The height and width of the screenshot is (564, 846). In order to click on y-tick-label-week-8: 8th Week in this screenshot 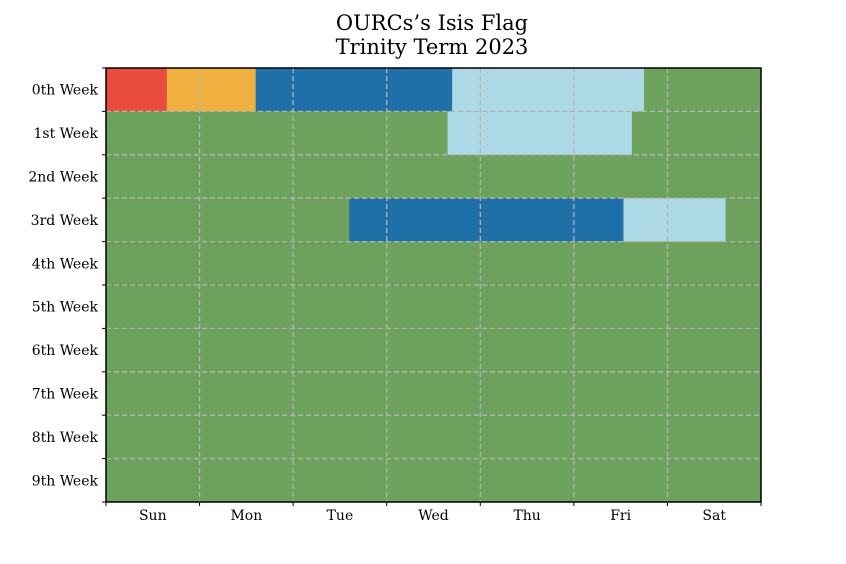, I will do `click(65, 438)`.